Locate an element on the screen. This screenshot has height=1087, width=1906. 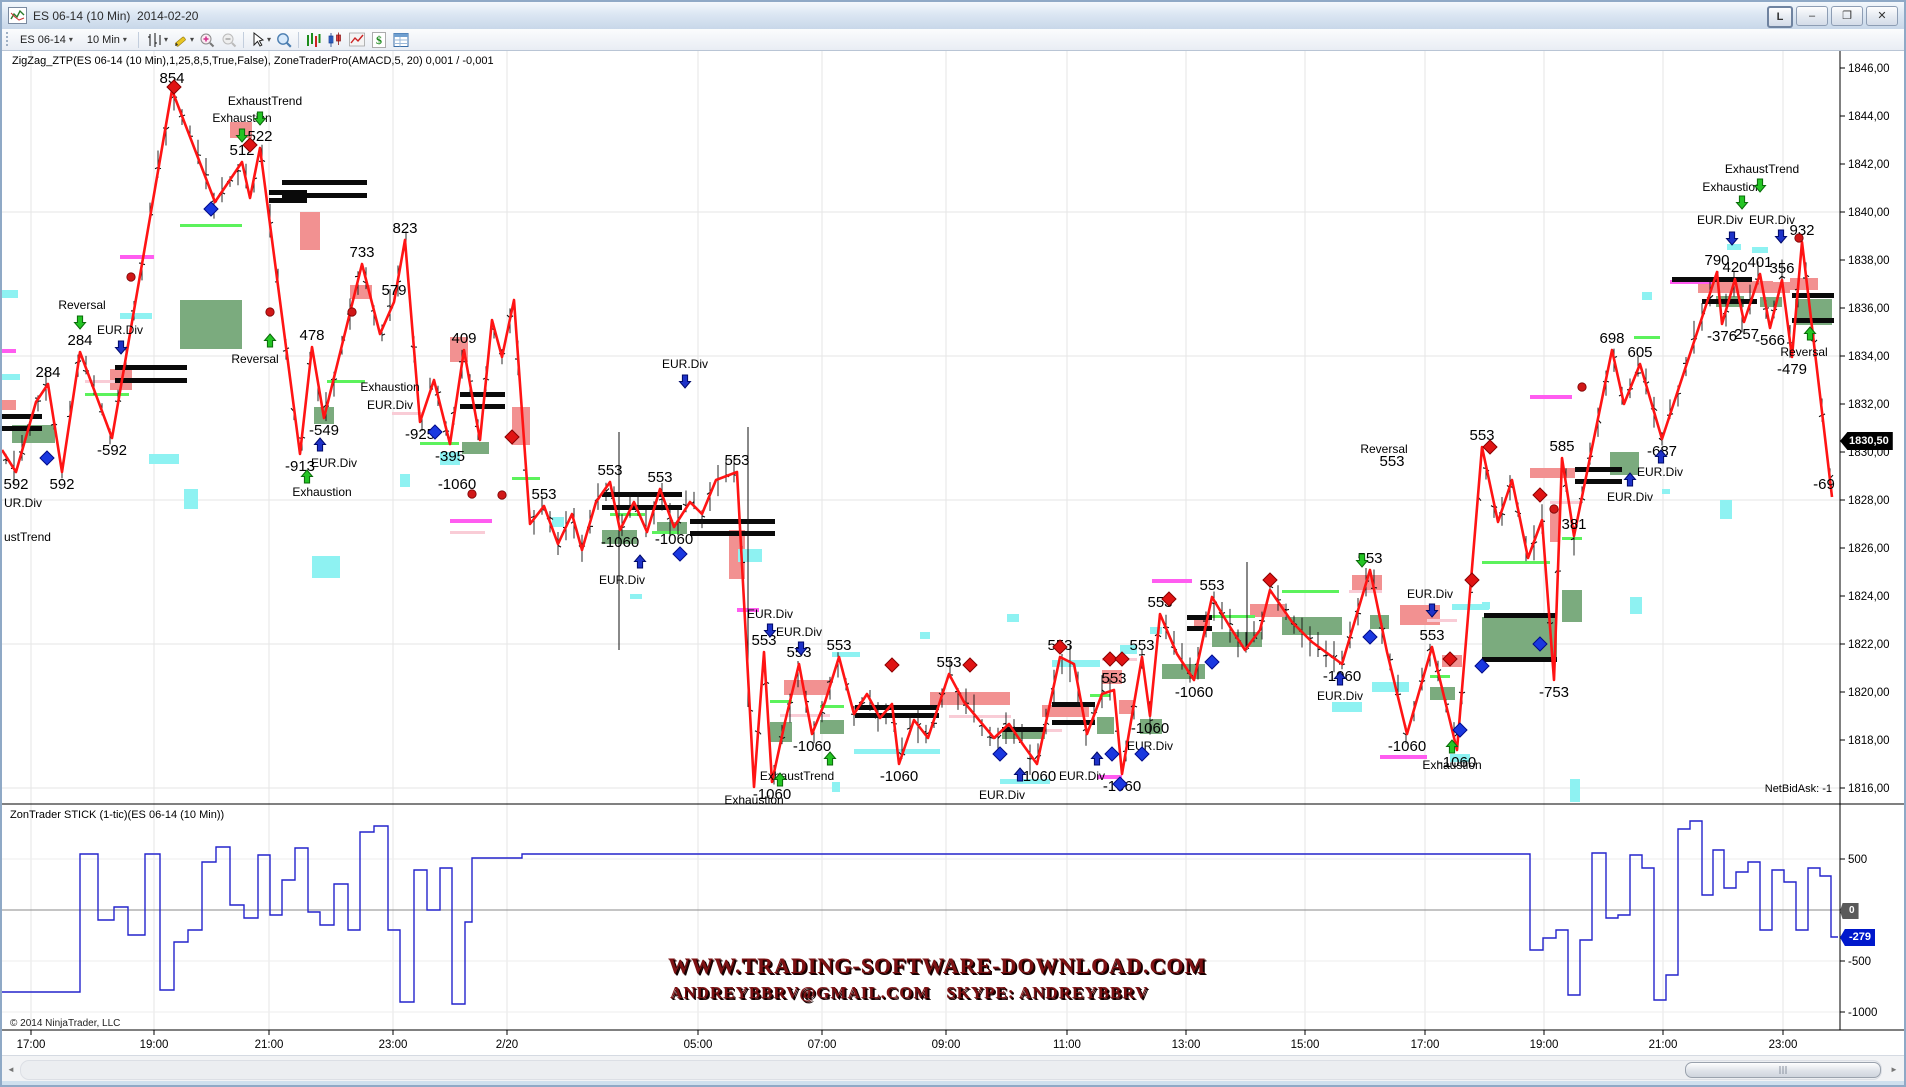
svg-text: 420 is located at coordinates (1734, 267).